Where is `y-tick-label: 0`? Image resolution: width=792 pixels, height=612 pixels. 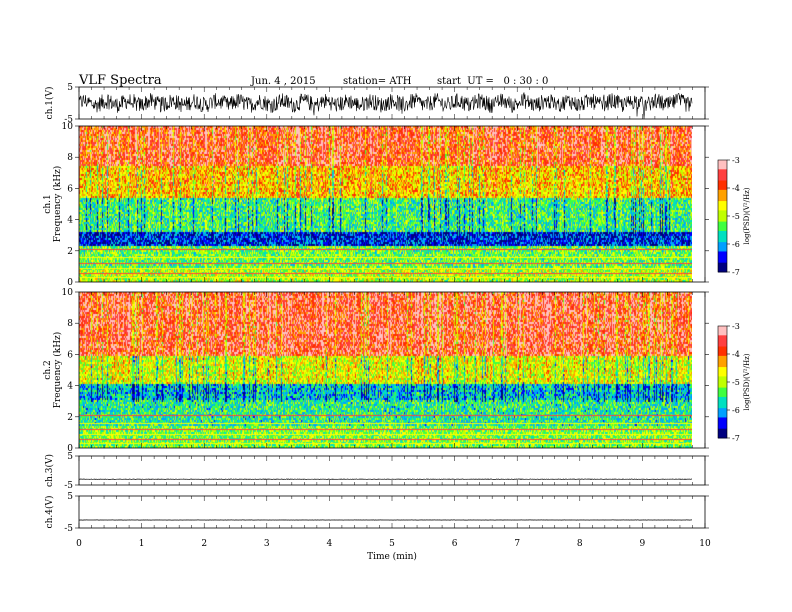 y-tick-label: 0 is located at coordinates (70, 449).